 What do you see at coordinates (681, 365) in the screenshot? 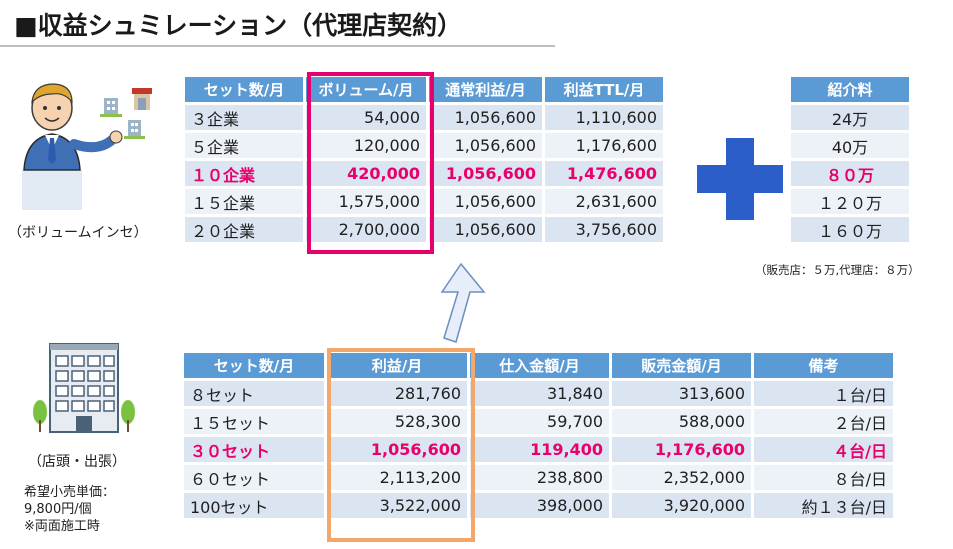
I see `col-sales-header: 販売金額/月` at bounding box center [681, 365].